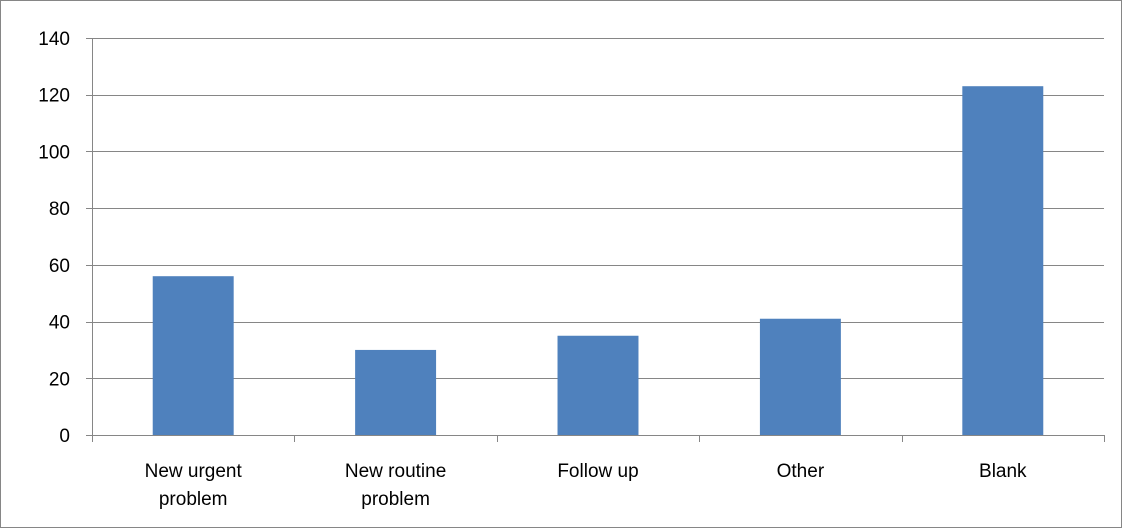 The width and height of the screenshot is (1122, 529). Describe the element at coordinates (59, 379) in the screenshot. I see `y-tick-label: 20` at that location.